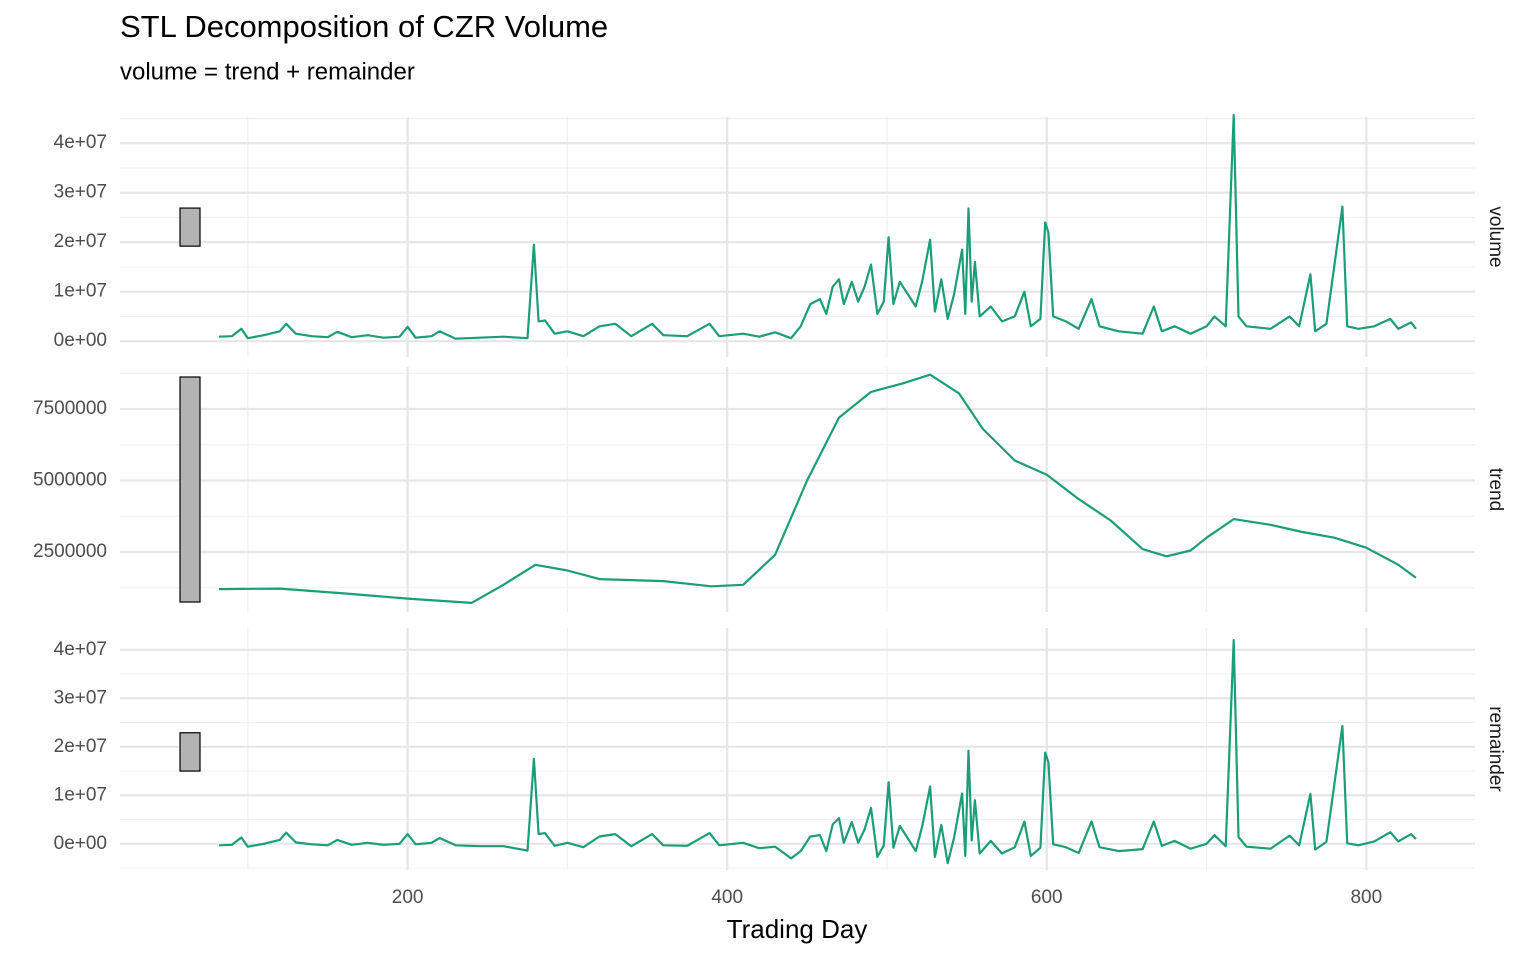 The image size is (1536, 965). I want to click on x-tick-label: 600, so click(1047, 897).